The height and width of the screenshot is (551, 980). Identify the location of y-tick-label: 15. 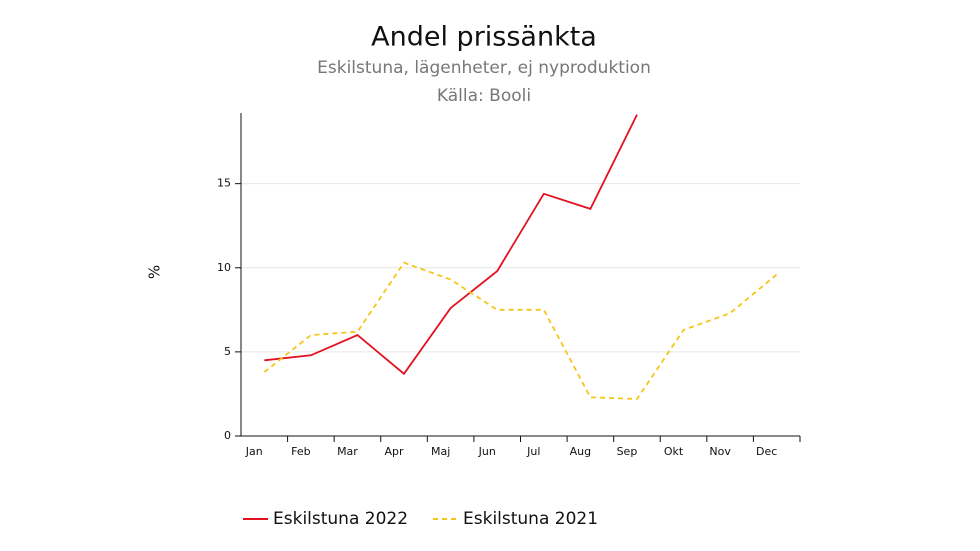
(224, 183).